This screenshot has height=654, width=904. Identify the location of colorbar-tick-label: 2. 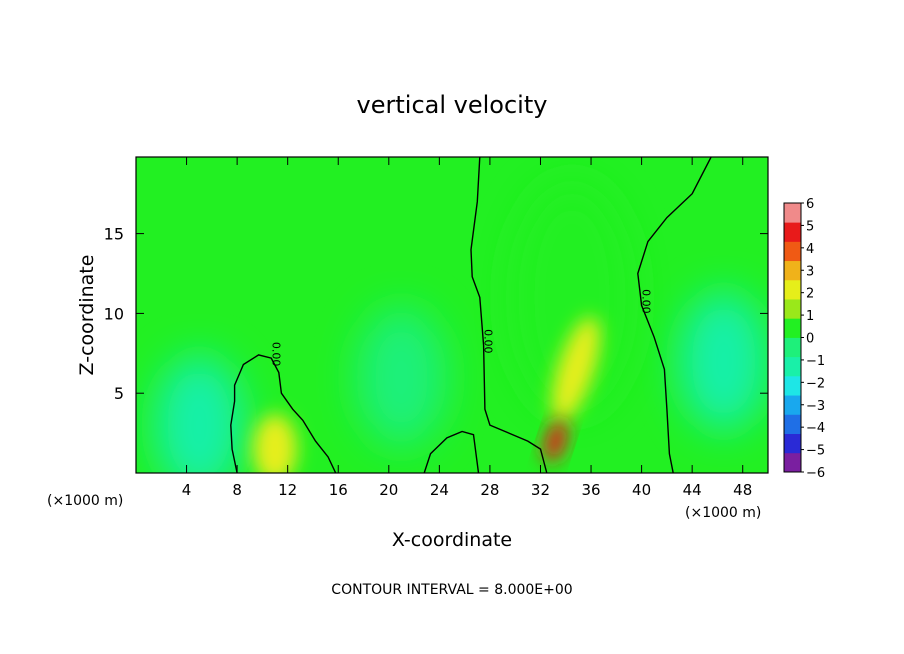
(810, 294).